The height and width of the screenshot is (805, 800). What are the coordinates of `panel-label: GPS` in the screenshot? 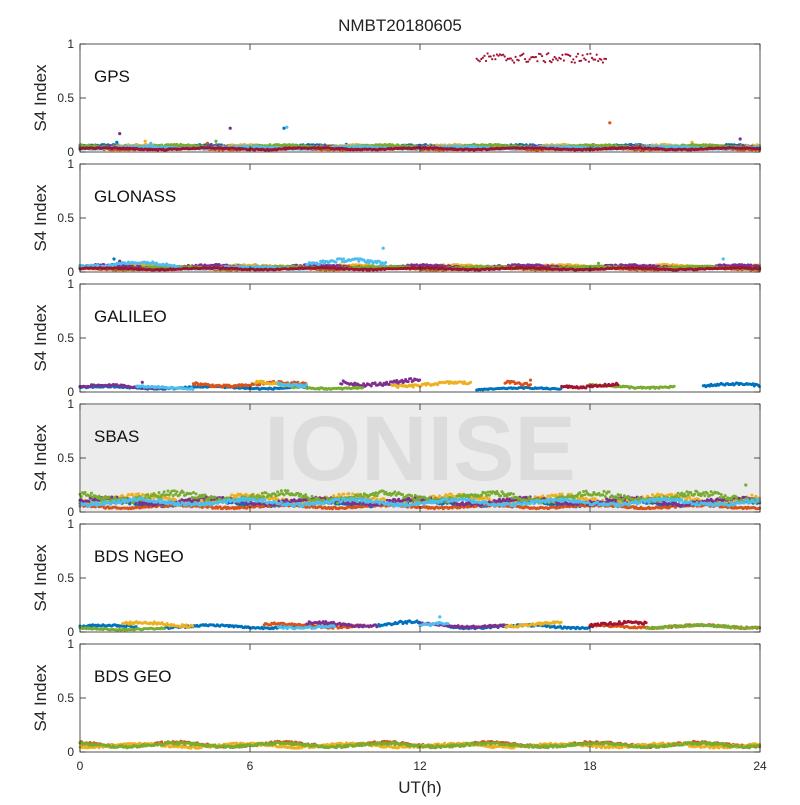 It's located at (112, 76).